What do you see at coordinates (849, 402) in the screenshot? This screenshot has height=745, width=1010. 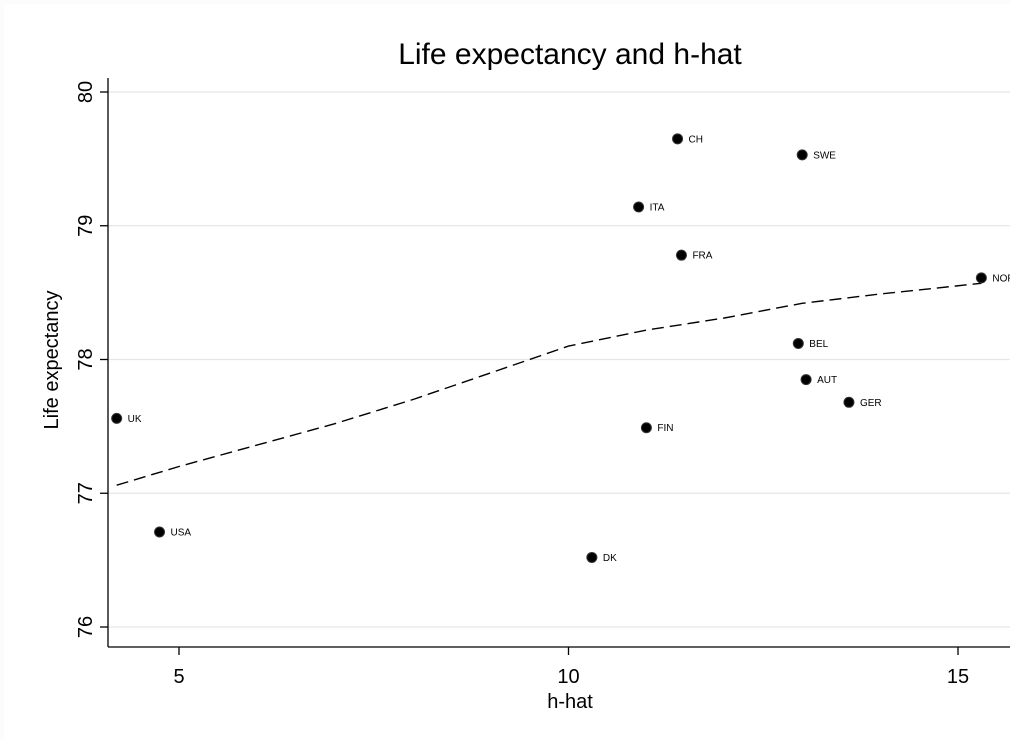 I see `point-ger` at bounding box center [849, 402].